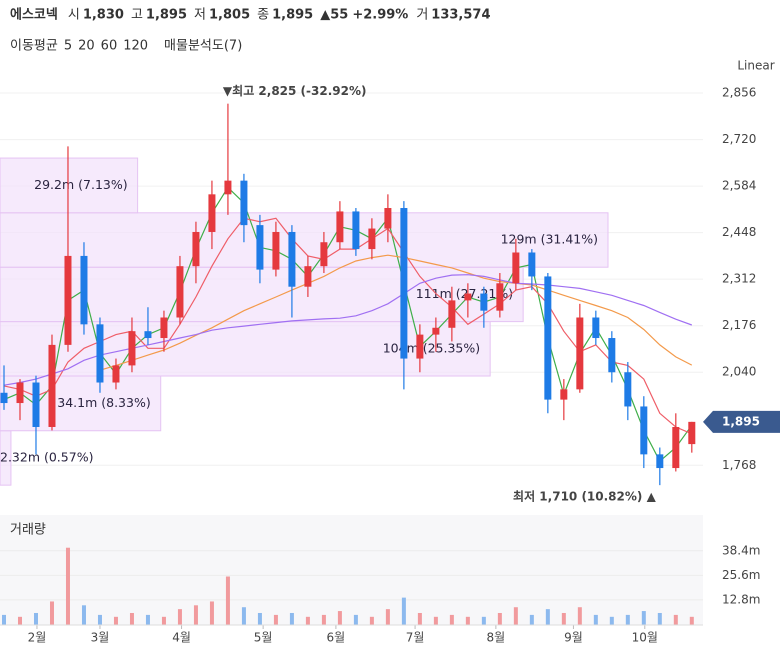 The image size is (780, 654). I want to click on y-tick-label: 2,176, so click(739, 325).